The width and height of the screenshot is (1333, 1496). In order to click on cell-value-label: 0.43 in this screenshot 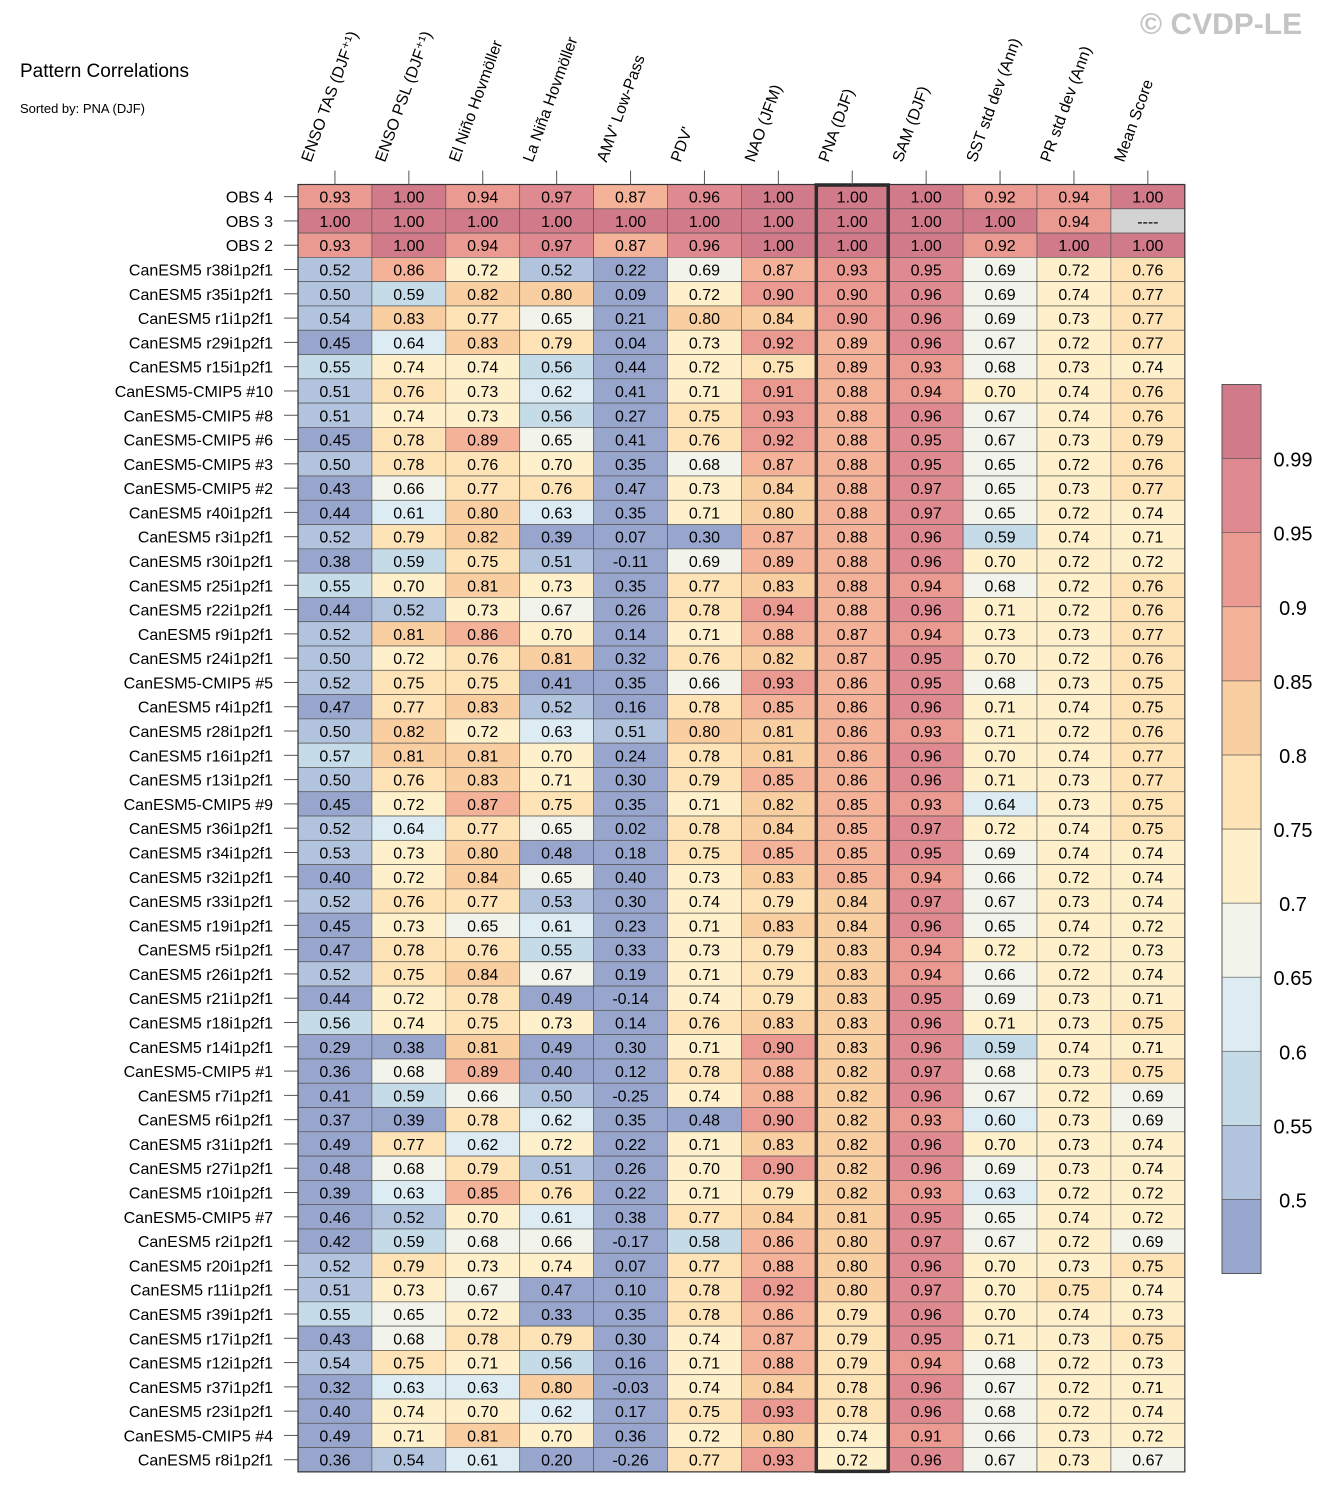, I will do `click(334, 1339)`.